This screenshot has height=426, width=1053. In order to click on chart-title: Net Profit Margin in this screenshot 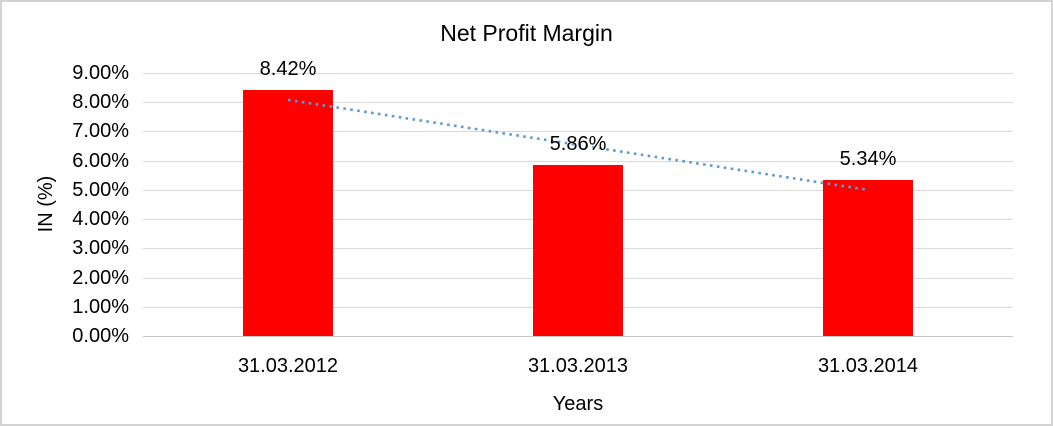, I will do `click(526, 33)`.